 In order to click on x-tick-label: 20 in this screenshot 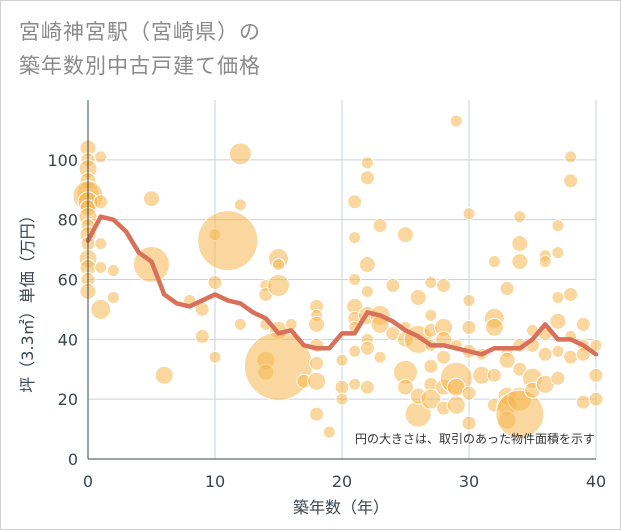, I will do `click(342, 481)`.